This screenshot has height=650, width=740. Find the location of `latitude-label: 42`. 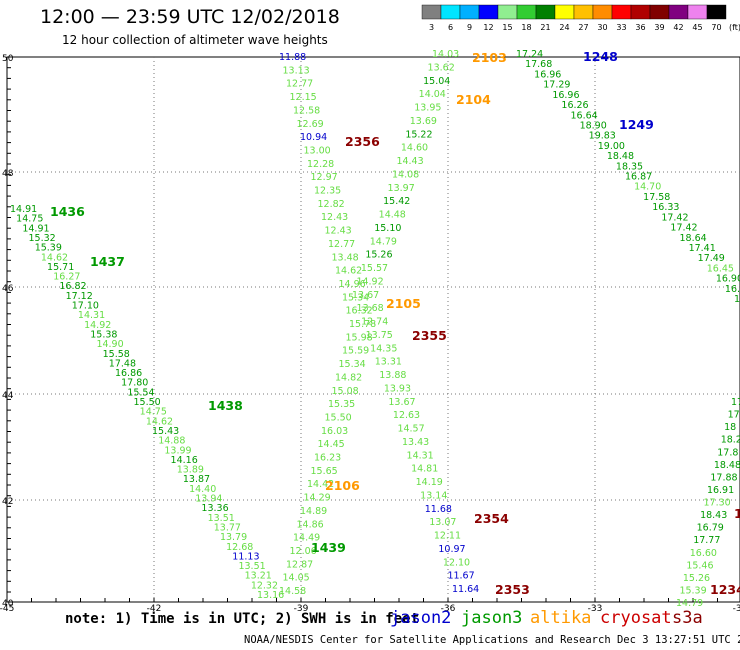

latitude-label: 42 is located at coordinates (7, 502).